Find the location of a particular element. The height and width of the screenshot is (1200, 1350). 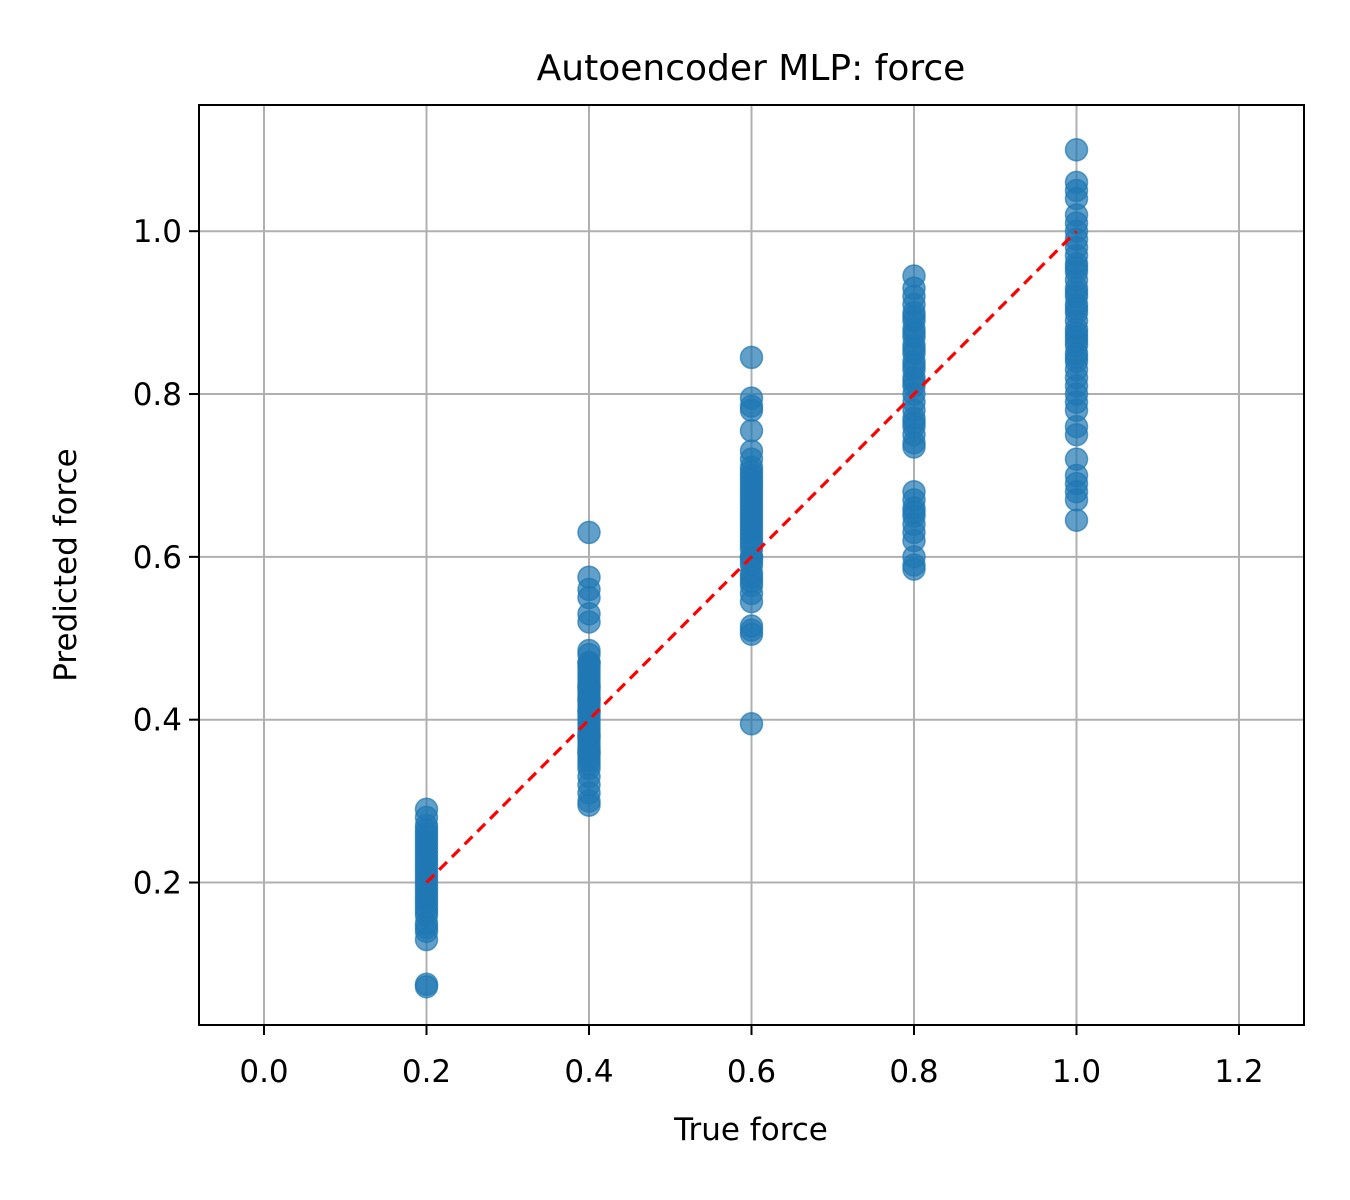

y-axis-label: Predicted force is located at coordinates (66, 564).